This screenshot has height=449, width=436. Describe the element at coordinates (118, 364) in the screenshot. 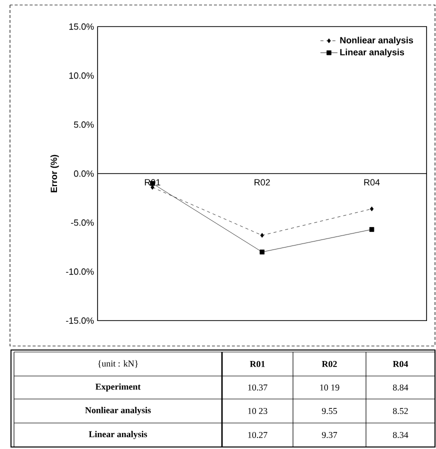

I see `text: {unit : kN}` at that location.